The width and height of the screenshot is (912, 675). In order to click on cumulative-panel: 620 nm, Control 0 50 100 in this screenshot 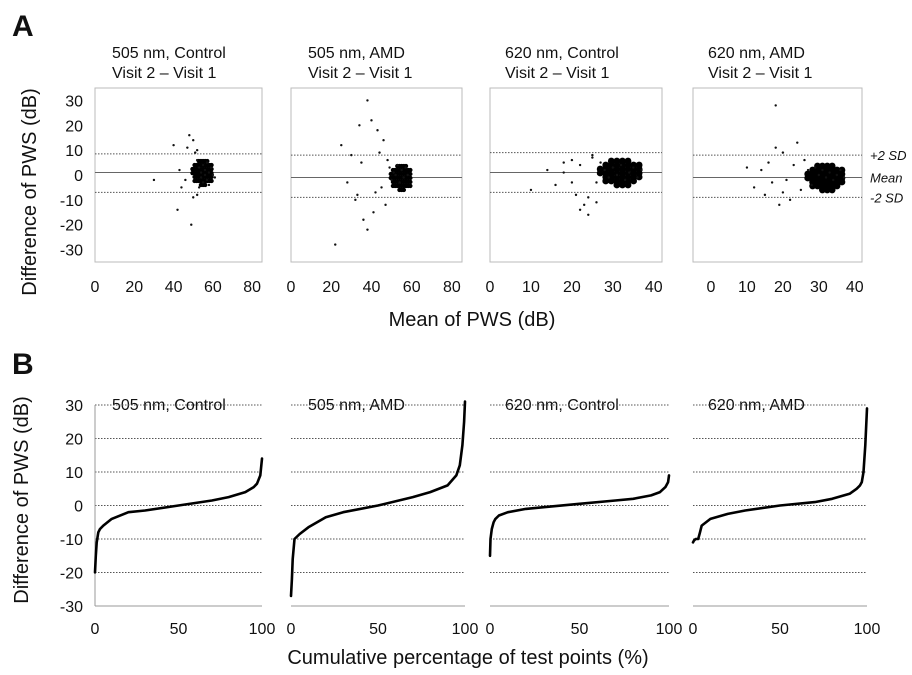, I will do `click(584, 517)`.